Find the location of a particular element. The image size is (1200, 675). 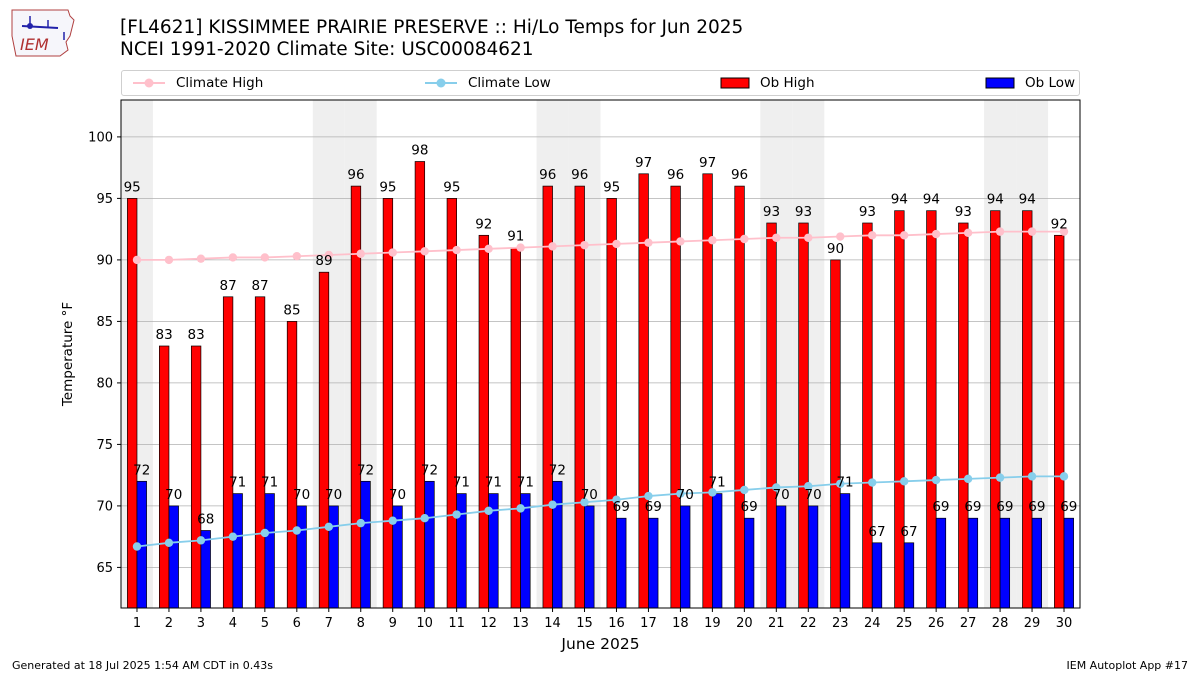

ob-high-label: 92 is located at coordinates (1059, 224).